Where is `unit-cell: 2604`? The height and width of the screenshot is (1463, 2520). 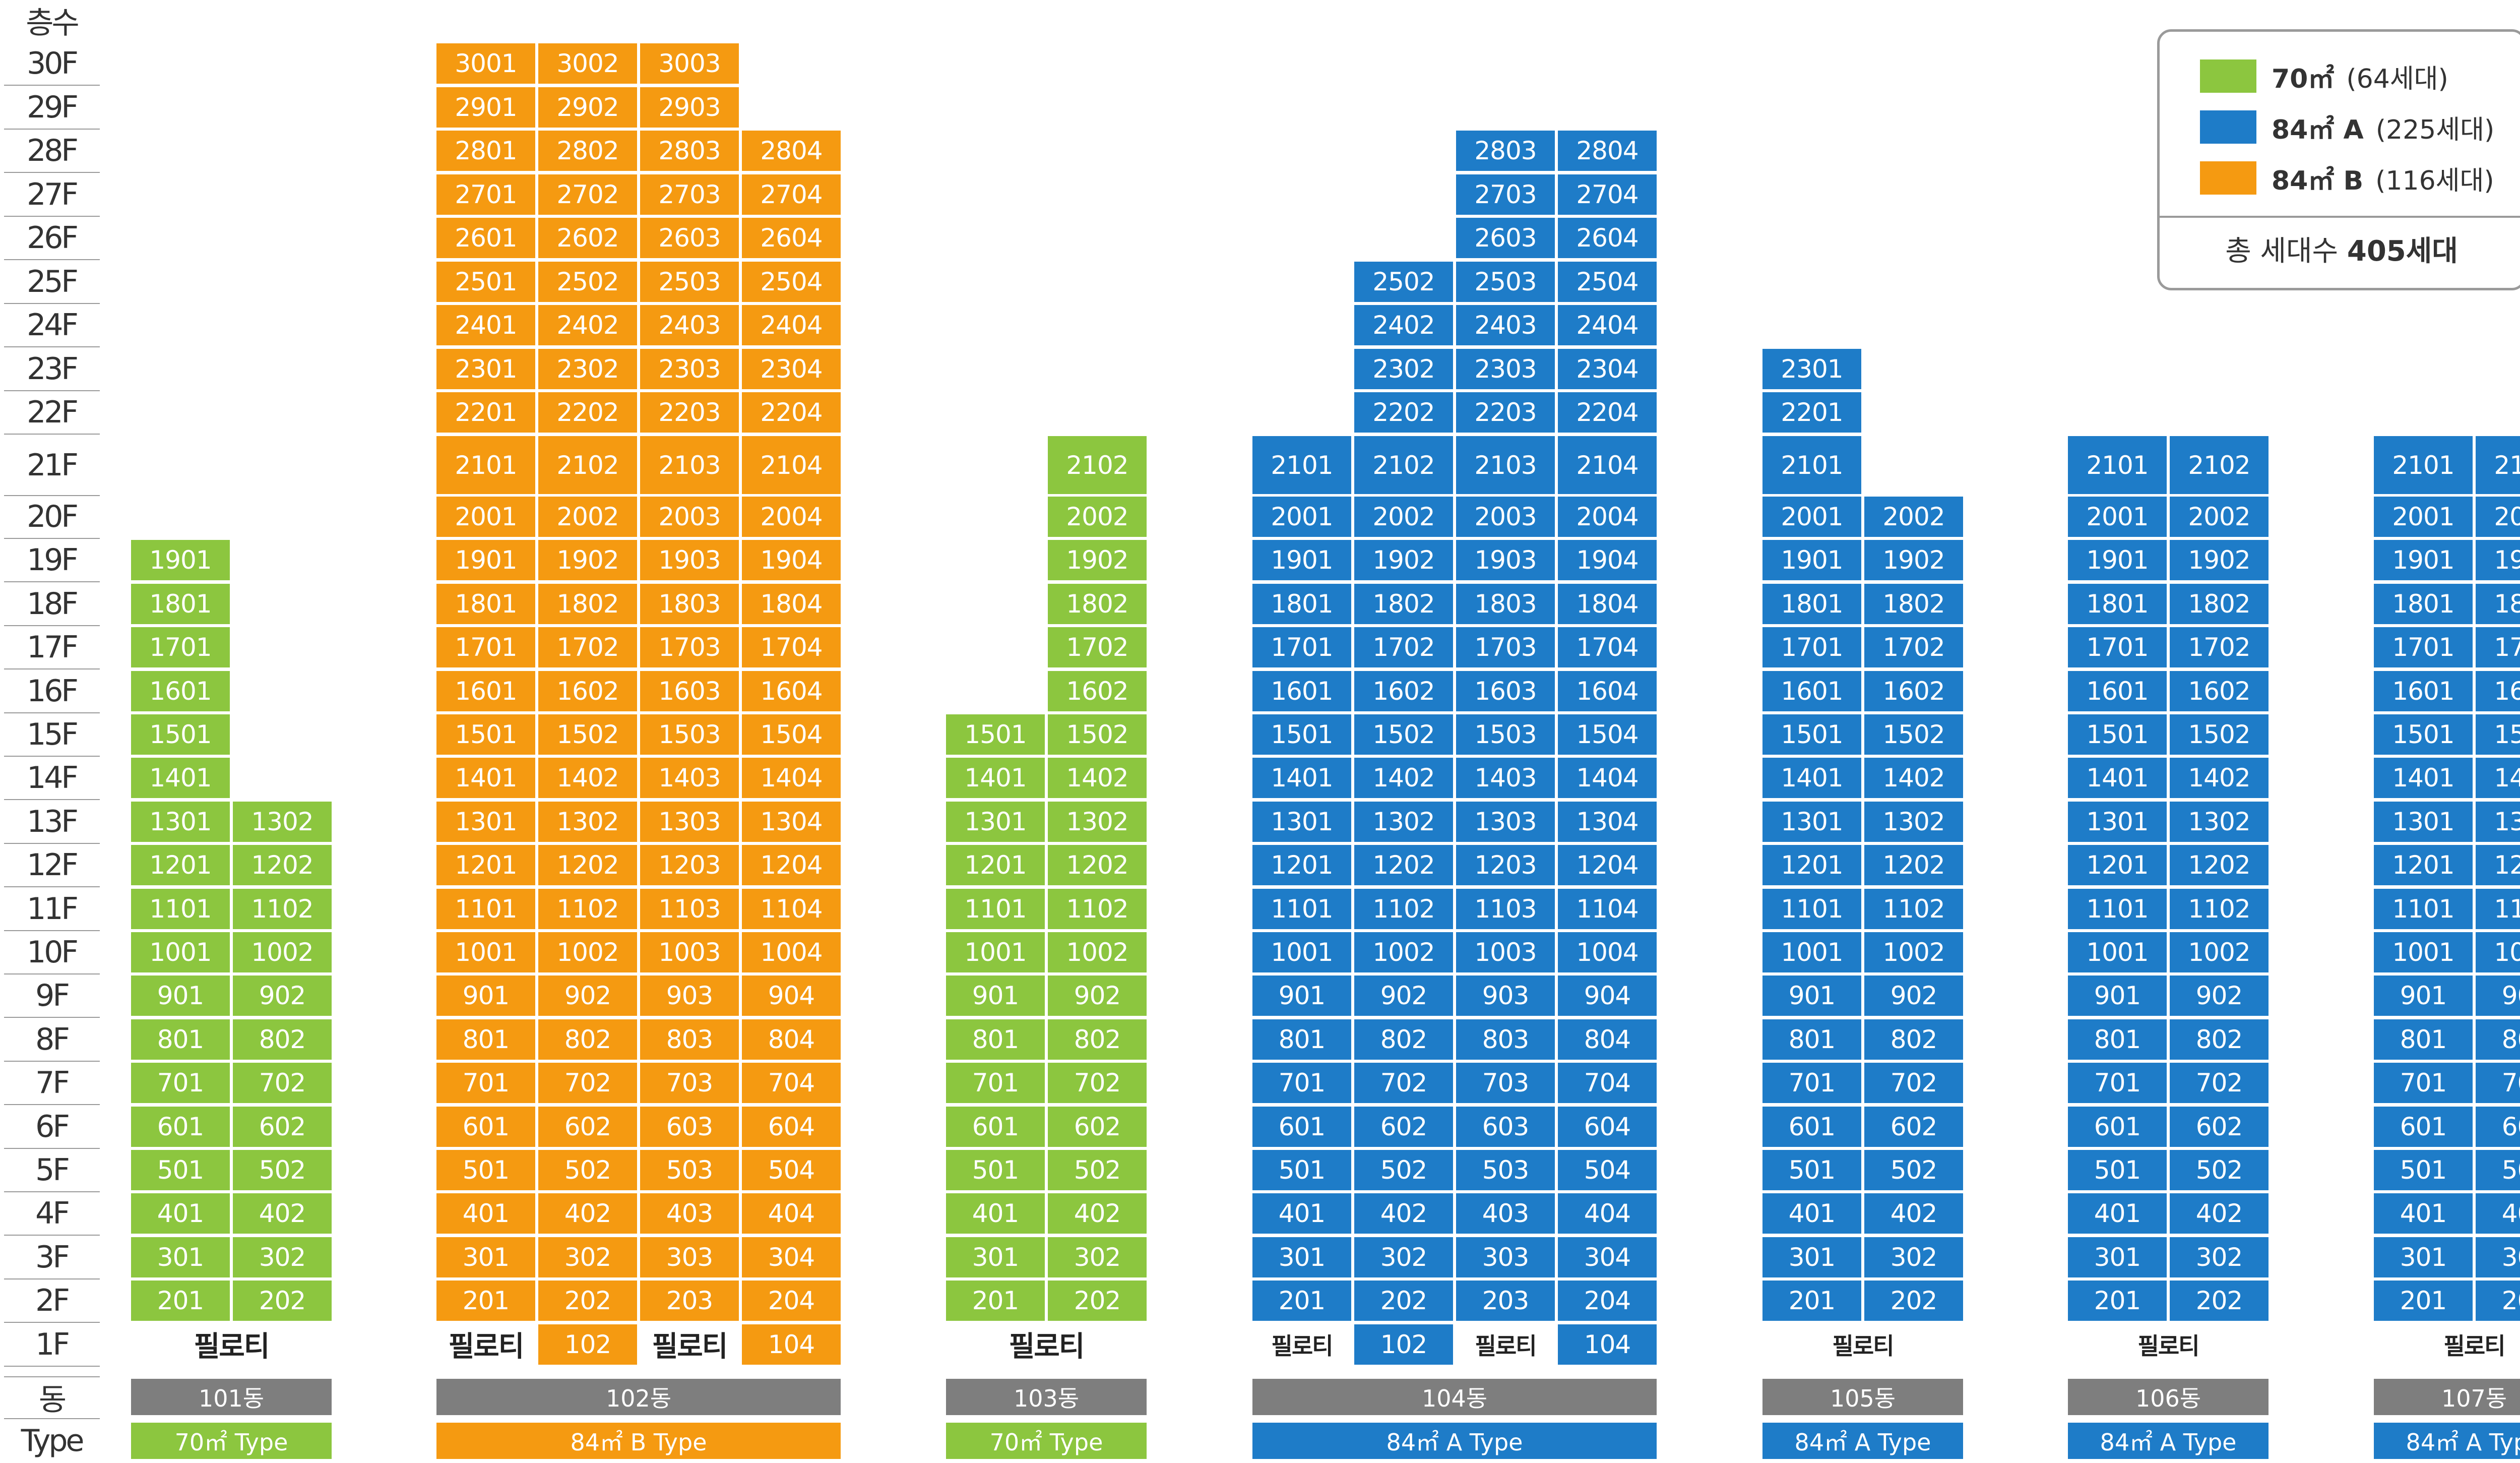
unit-cell: 2604 is located at coordinates (1608, 238).